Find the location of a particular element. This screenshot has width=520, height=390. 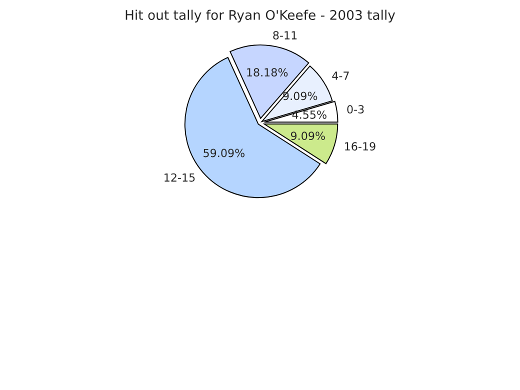

data-label: 4.55% is located at coordinates (309, 114).